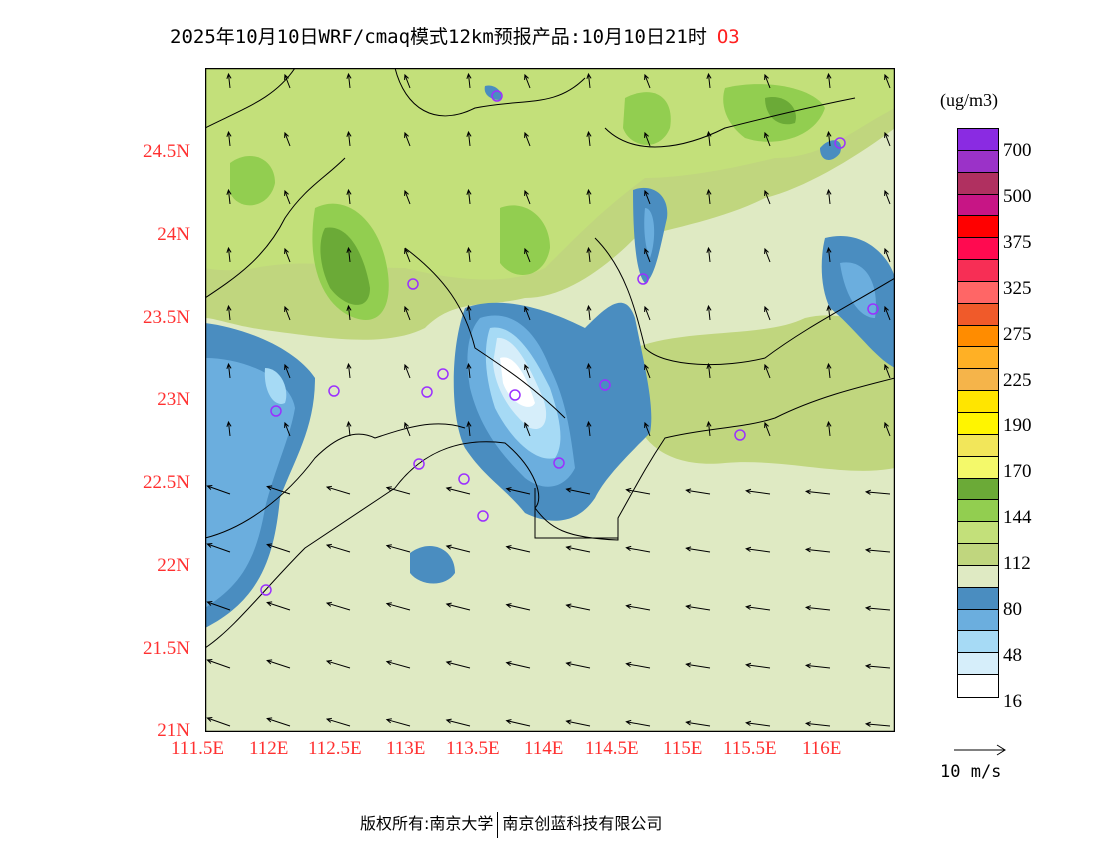  I want to click on lon-label: 114.5E, so click(612, 748).